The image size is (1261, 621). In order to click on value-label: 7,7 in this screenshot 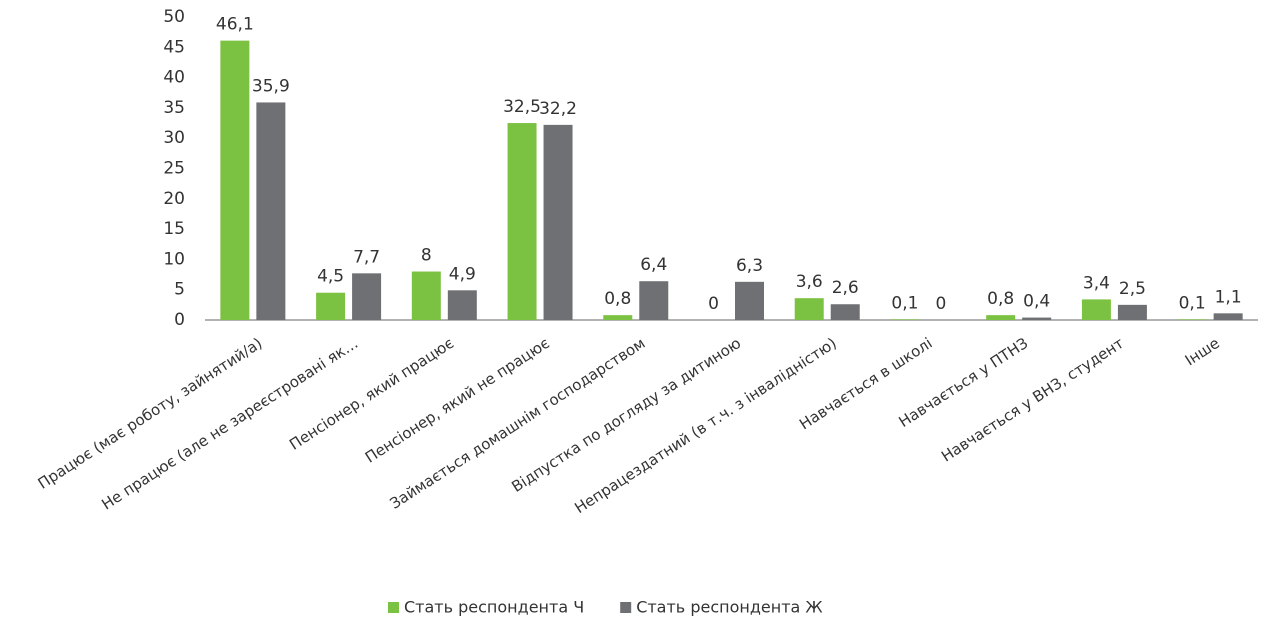, I will do `click(366, 257)`.